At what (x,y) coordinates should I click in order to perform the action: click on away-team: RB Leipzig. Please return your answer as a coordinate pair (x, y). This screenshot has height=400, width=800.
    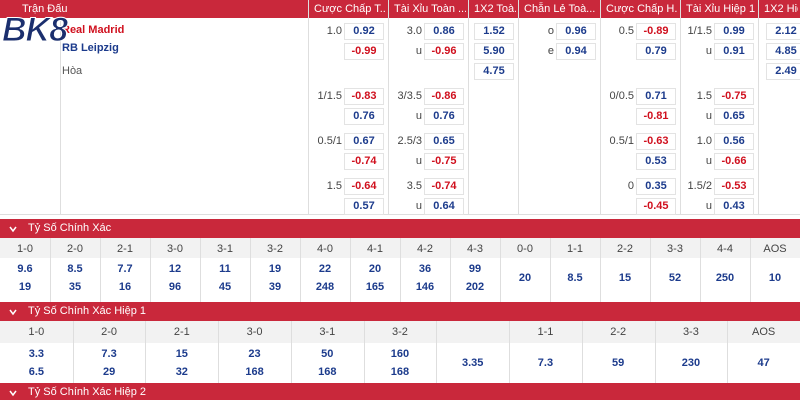
    Looking at the image, I should click on (90, 48).